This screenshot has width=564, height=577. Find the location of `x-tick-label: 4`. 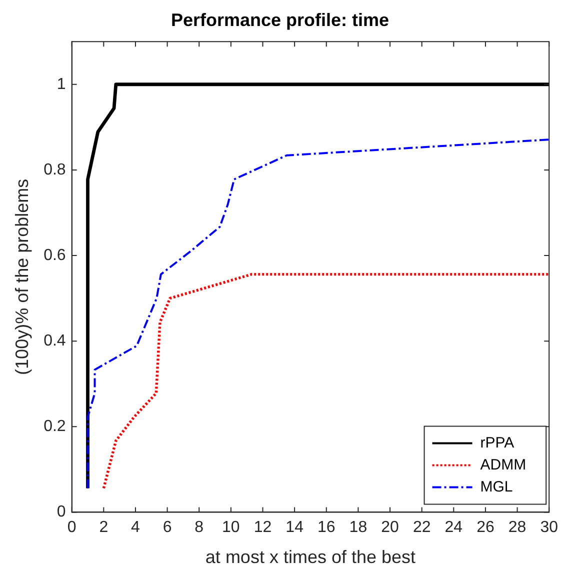

x-tick-label: 4 is located at coordinates (135, 527).